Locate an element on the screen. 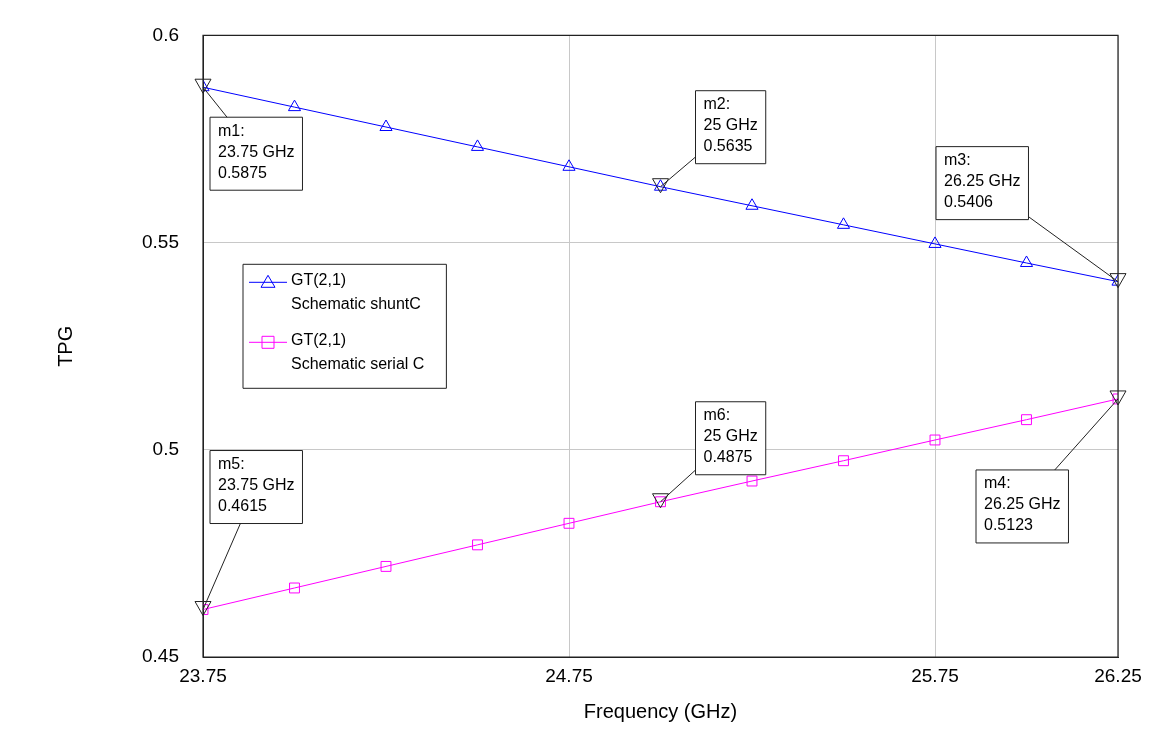 Image resolution: width=1163 pixels, height=733 pixels. y-tick-label: 0.5 is located at coordinates (165, 449).